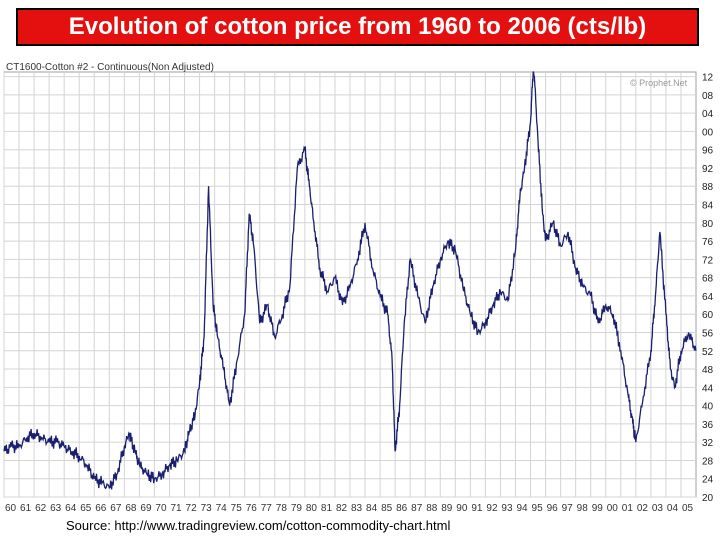  What do you see at coordinates (116, 508) in the screenshot?
I see `x-tick-label: 67` at bounding box center [116, 508].